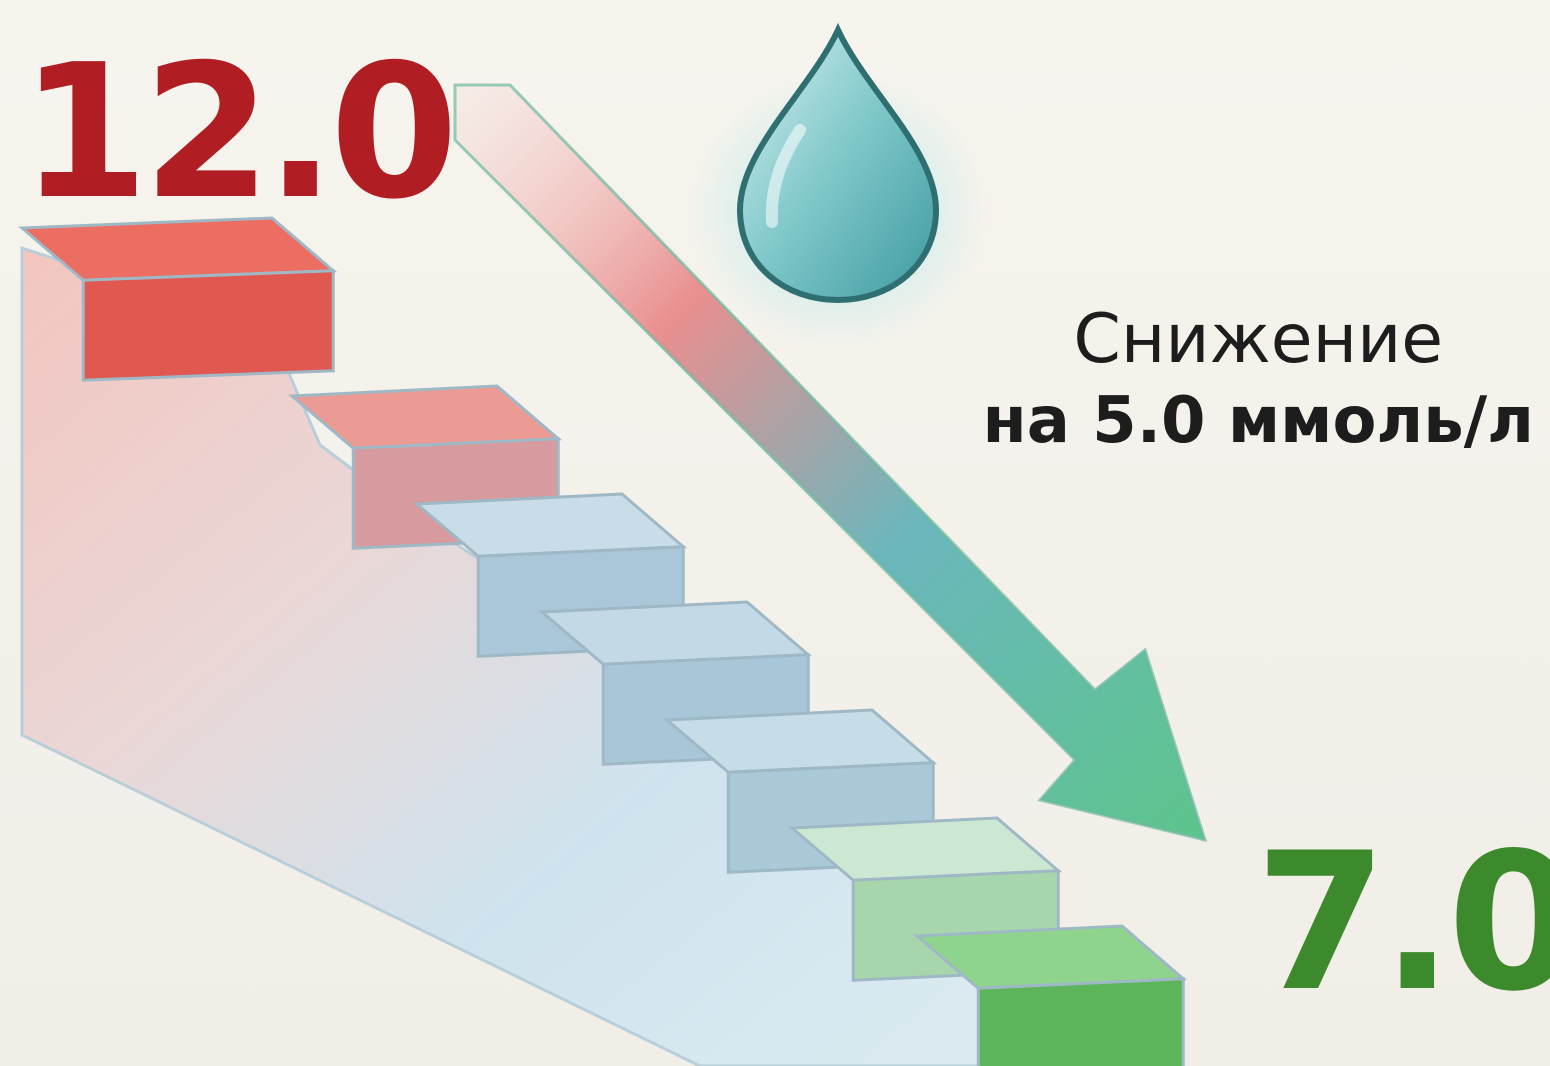  Describe the element at coordinates (1402, 922) in the screenshot. I see `end-value: 7.0` at that location.